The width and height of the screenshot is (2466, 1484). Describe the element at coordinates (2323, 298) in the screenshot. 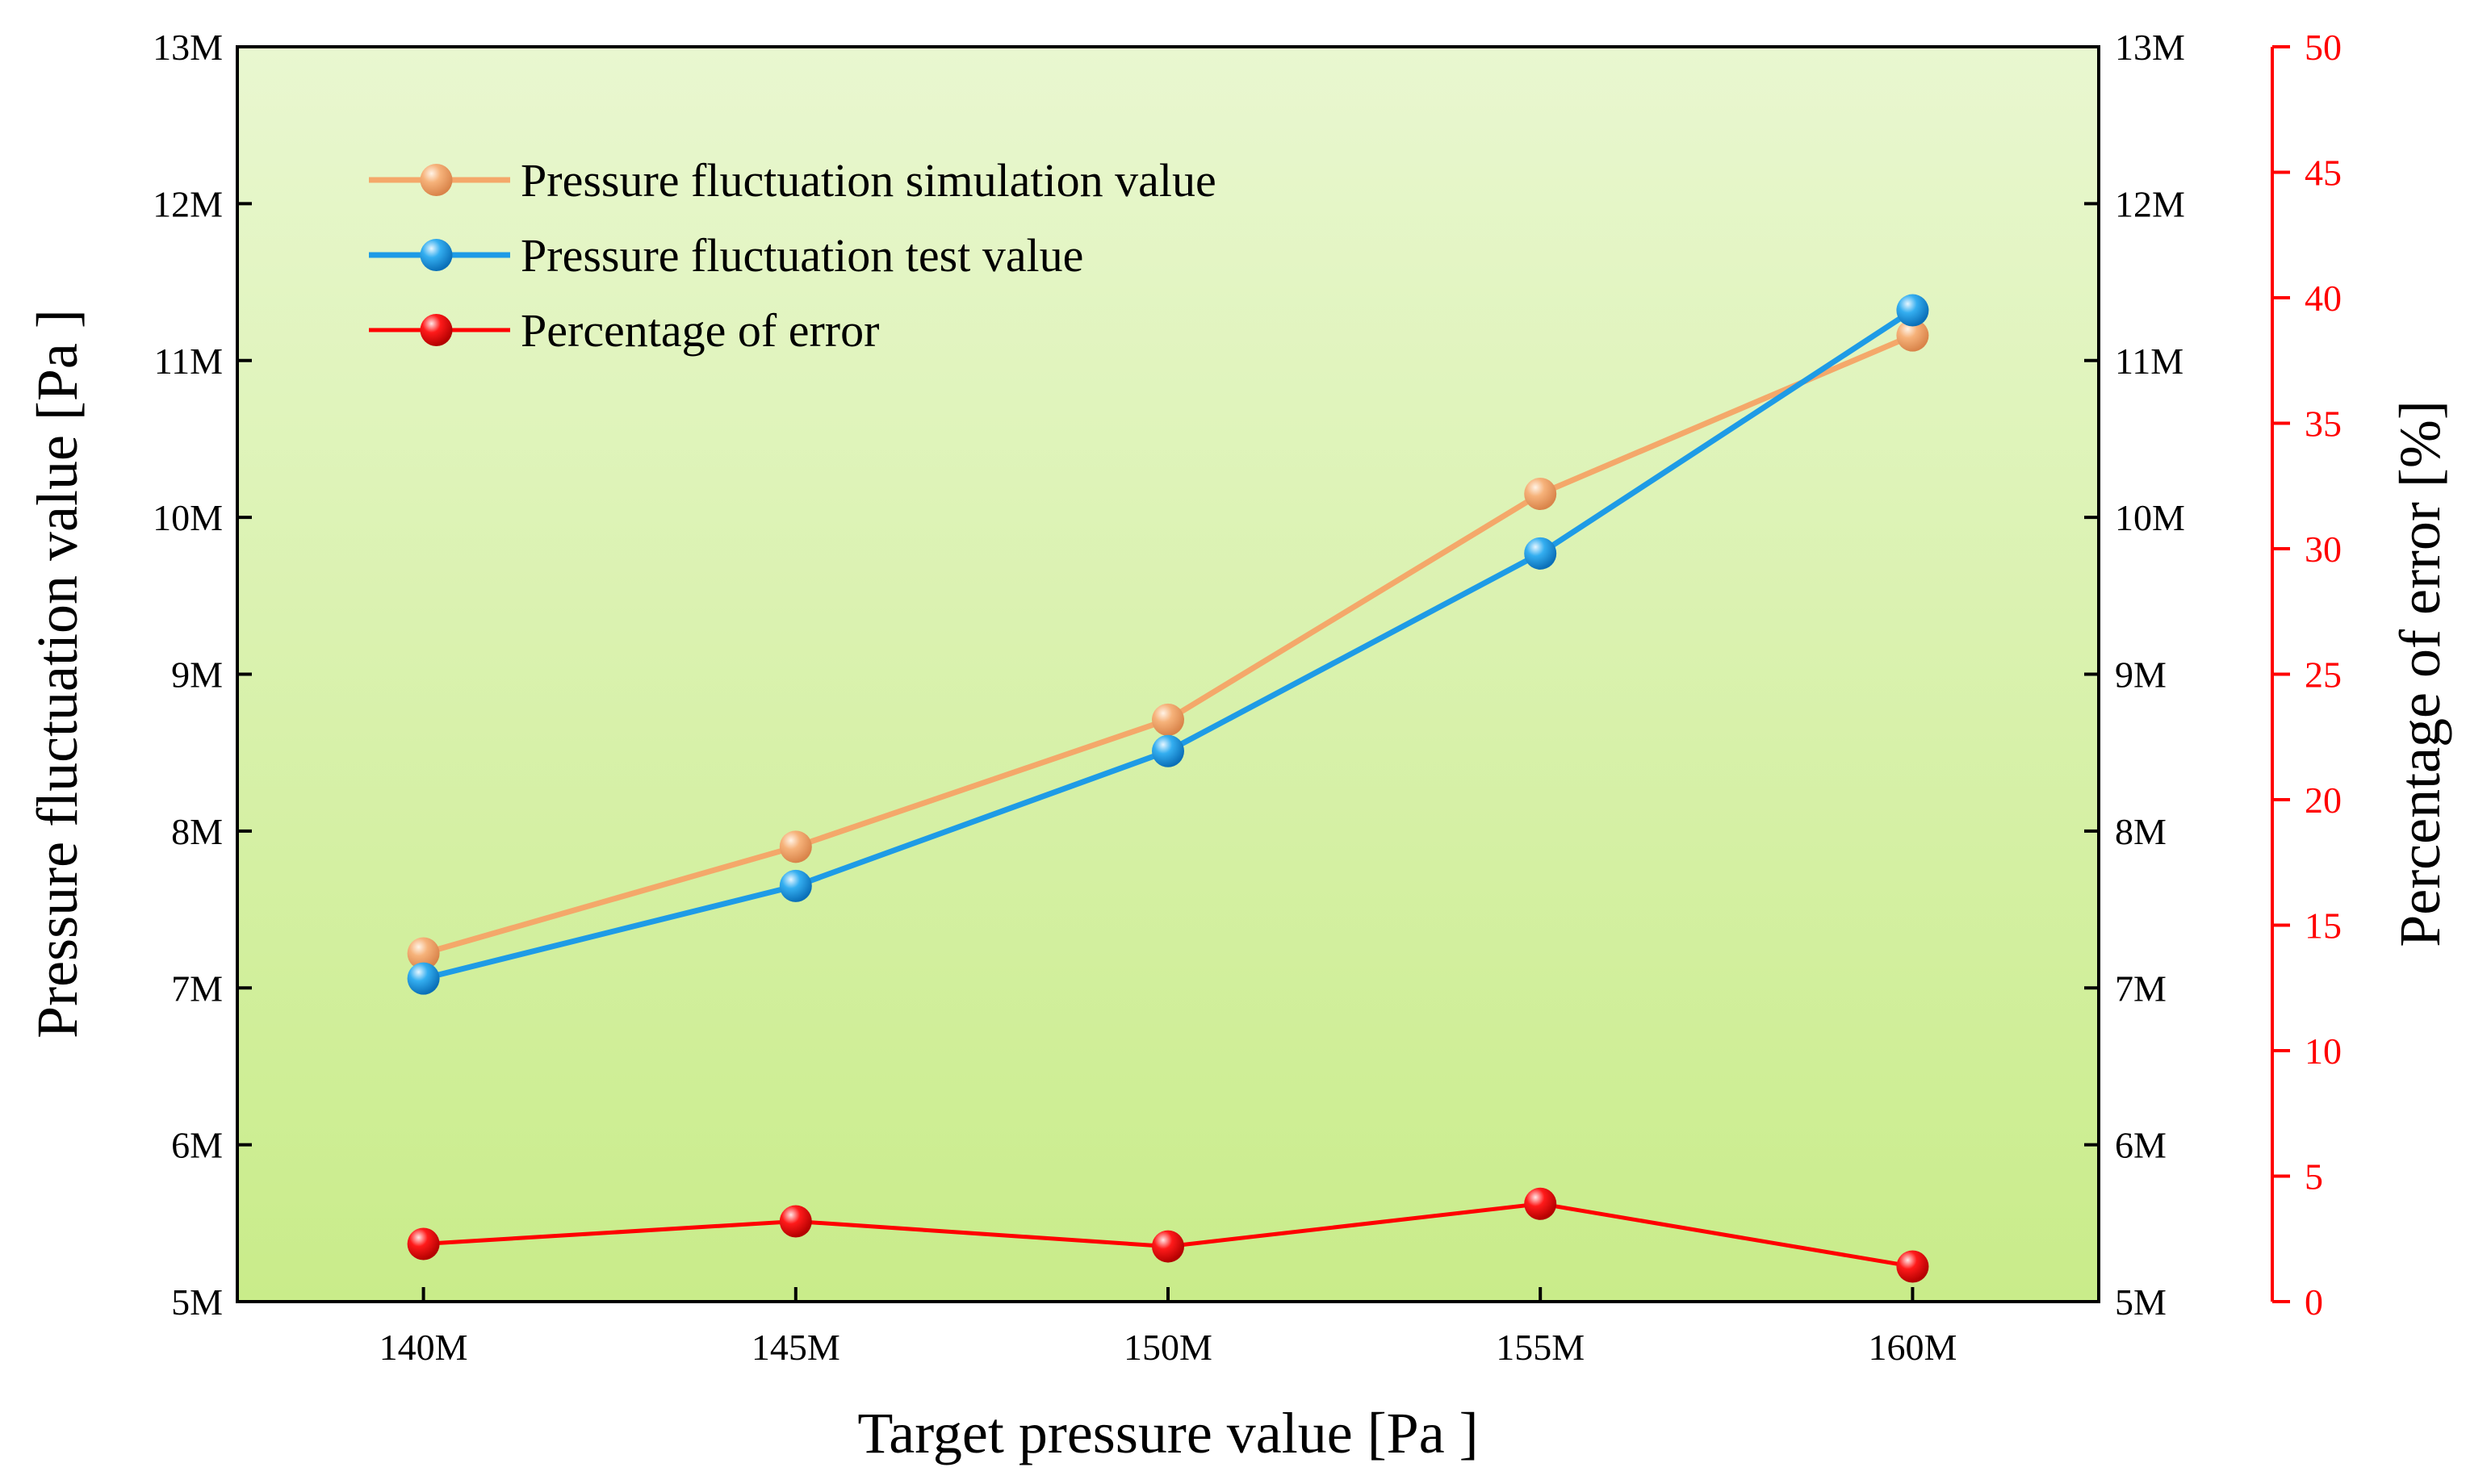

I see `right-y-tick-label: 40` at that location.